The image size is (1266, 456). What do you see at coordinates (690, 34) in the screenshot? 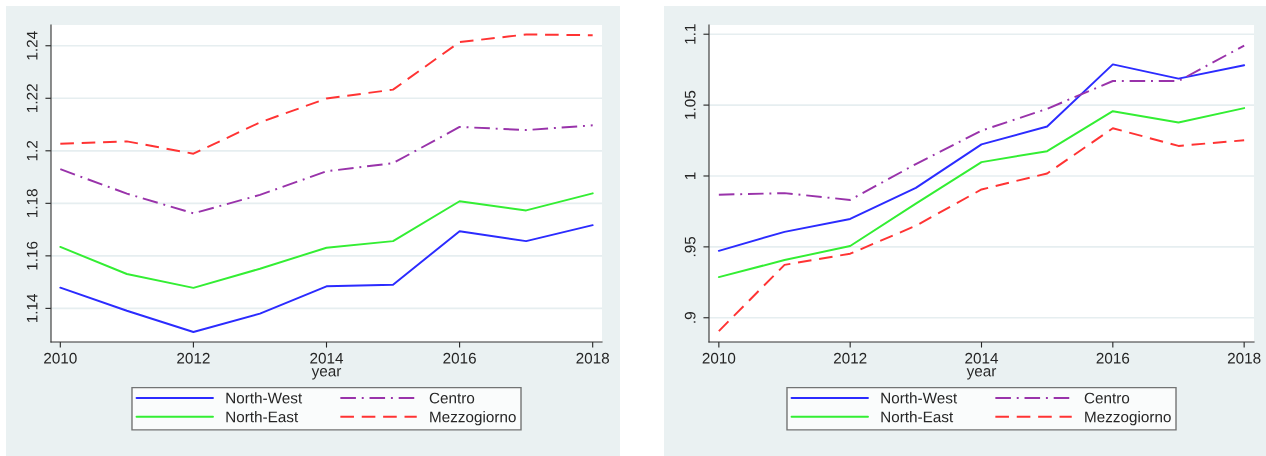
I see `y-tick-label: 1.1` at bounding box center [690, 34].